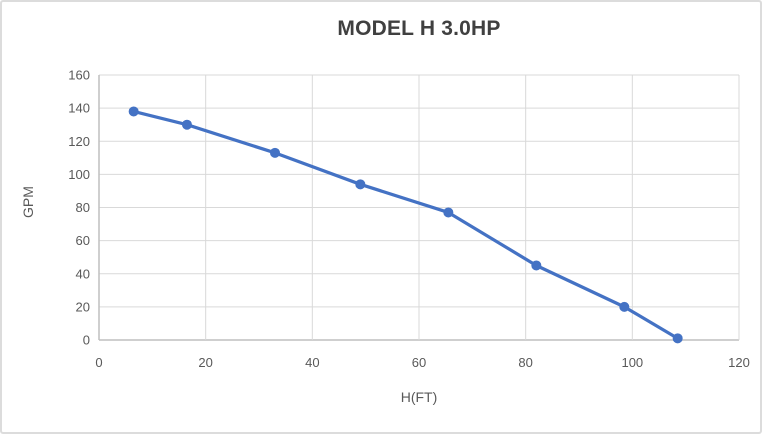 The image size is (762, 434). I want to click on y-tick-label: 20, so click(83, 306).